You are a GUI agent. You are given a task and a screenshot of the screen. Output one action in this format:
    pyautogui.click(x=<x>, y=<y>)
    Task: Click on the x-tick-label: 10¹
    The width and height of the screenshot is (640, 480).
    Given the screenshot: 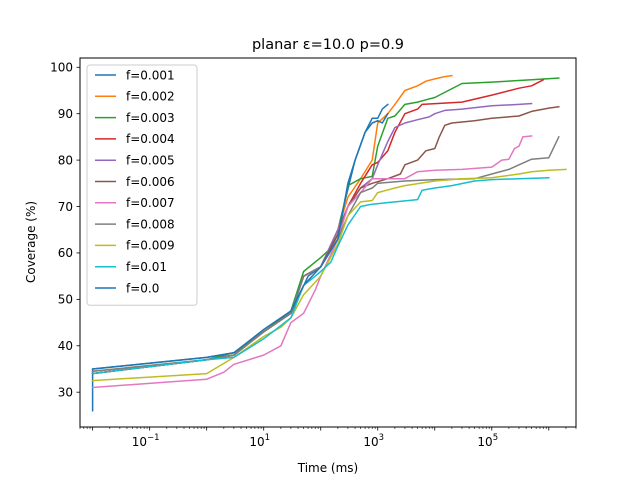 What is the action you would take?
    pyautogui.click(x=259, y=441)
    